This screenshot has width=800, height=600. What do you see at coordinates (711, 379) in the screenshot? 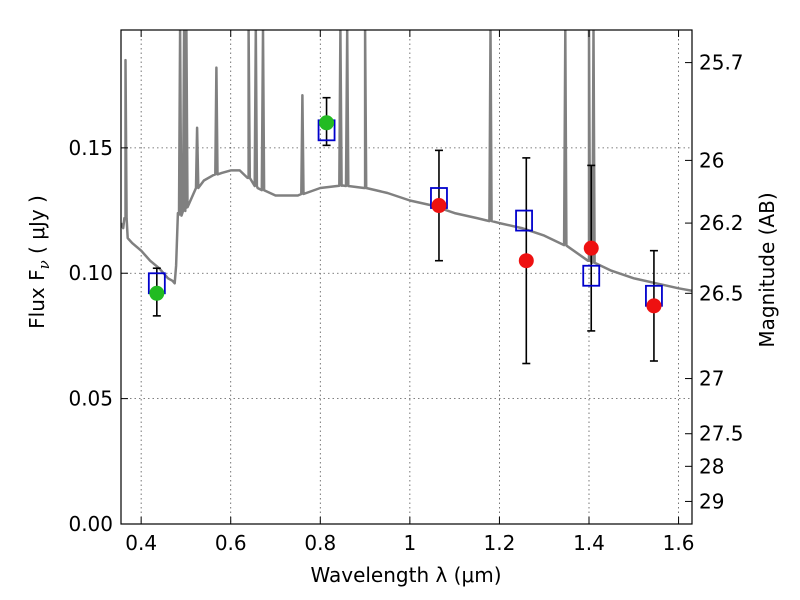
I see `y2-tick-label: 27` at bounding box center [711, 379].